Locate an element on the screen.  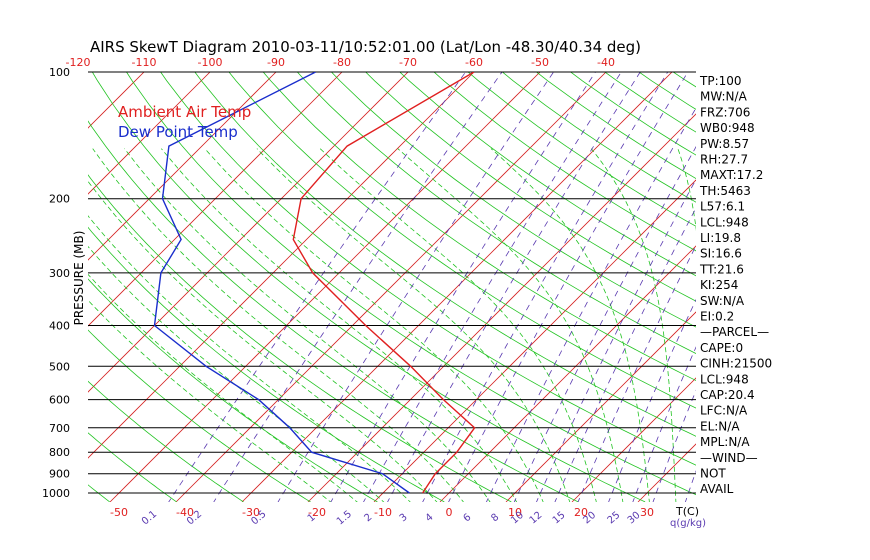
index-label: NOT is located at coordinates (713, 474).